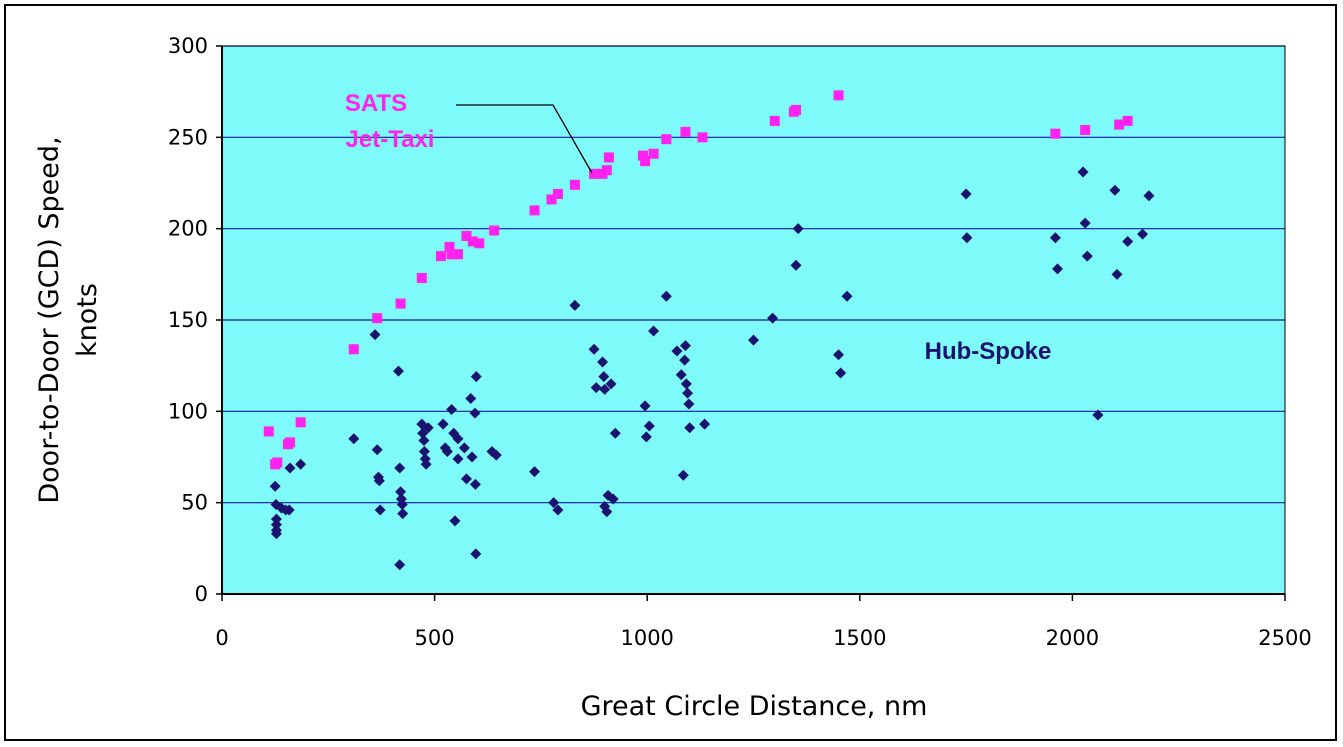  I want to click on y-tick-label-150: 150, so click(188, 320).